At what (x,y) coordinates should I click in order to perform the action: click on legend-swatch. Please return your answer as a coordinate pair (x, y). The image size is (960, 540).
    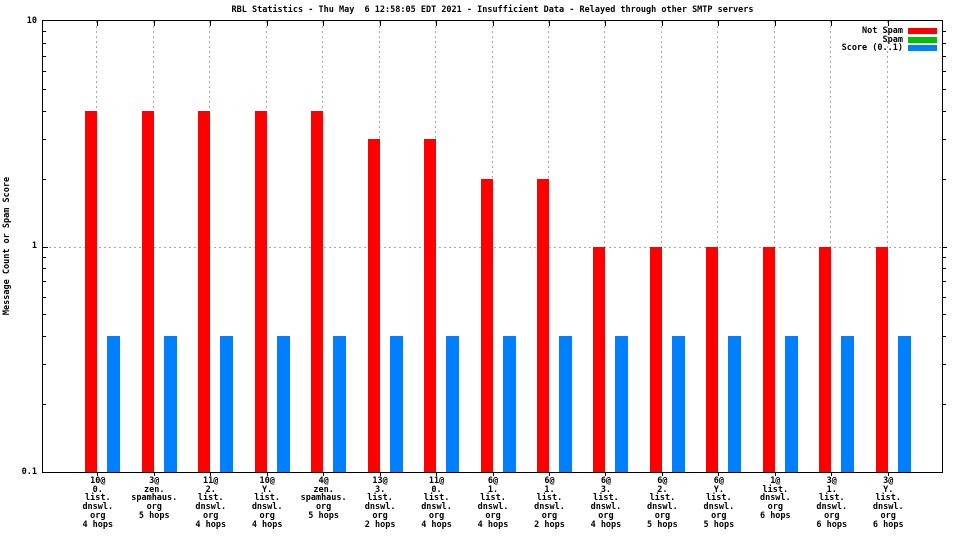
    Looking at the image, I should click on (922, 39).